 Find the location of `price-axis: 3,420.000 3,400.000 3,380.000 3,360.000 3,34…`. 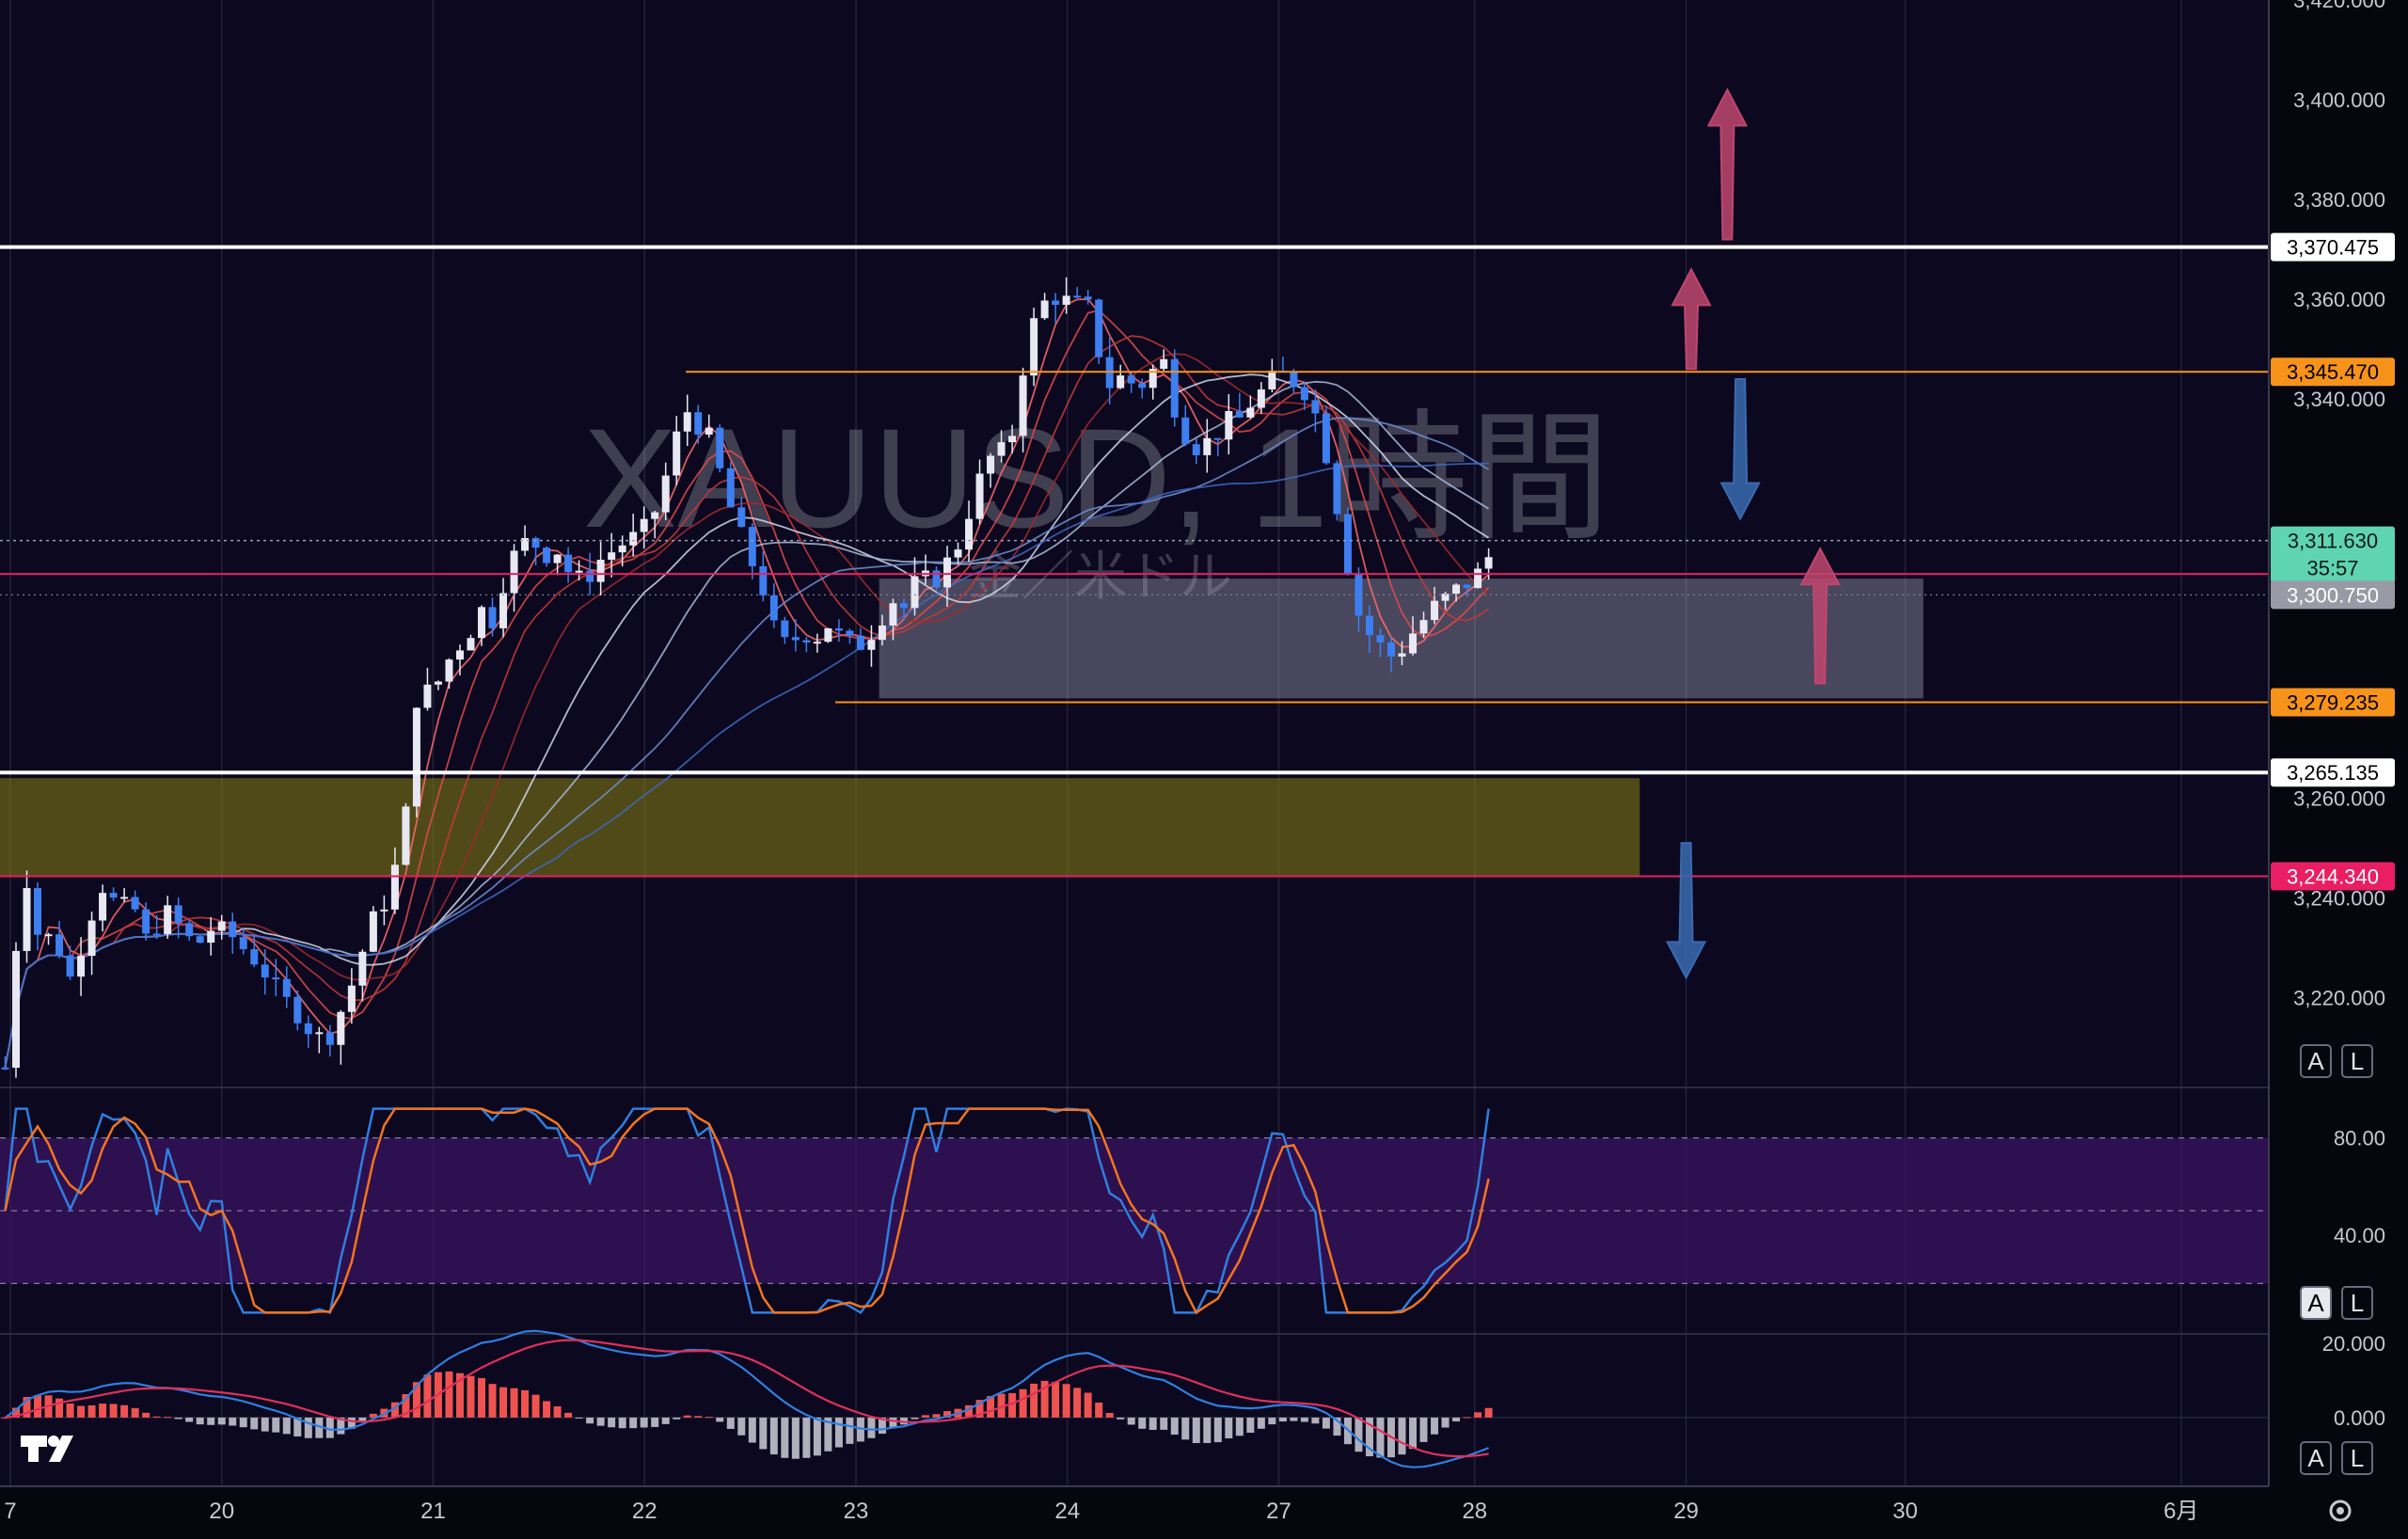

price-axis: 3,420.000 3,400.000 3,380.000 3,360.000 3,34… is located at coordinates (2339, 505).